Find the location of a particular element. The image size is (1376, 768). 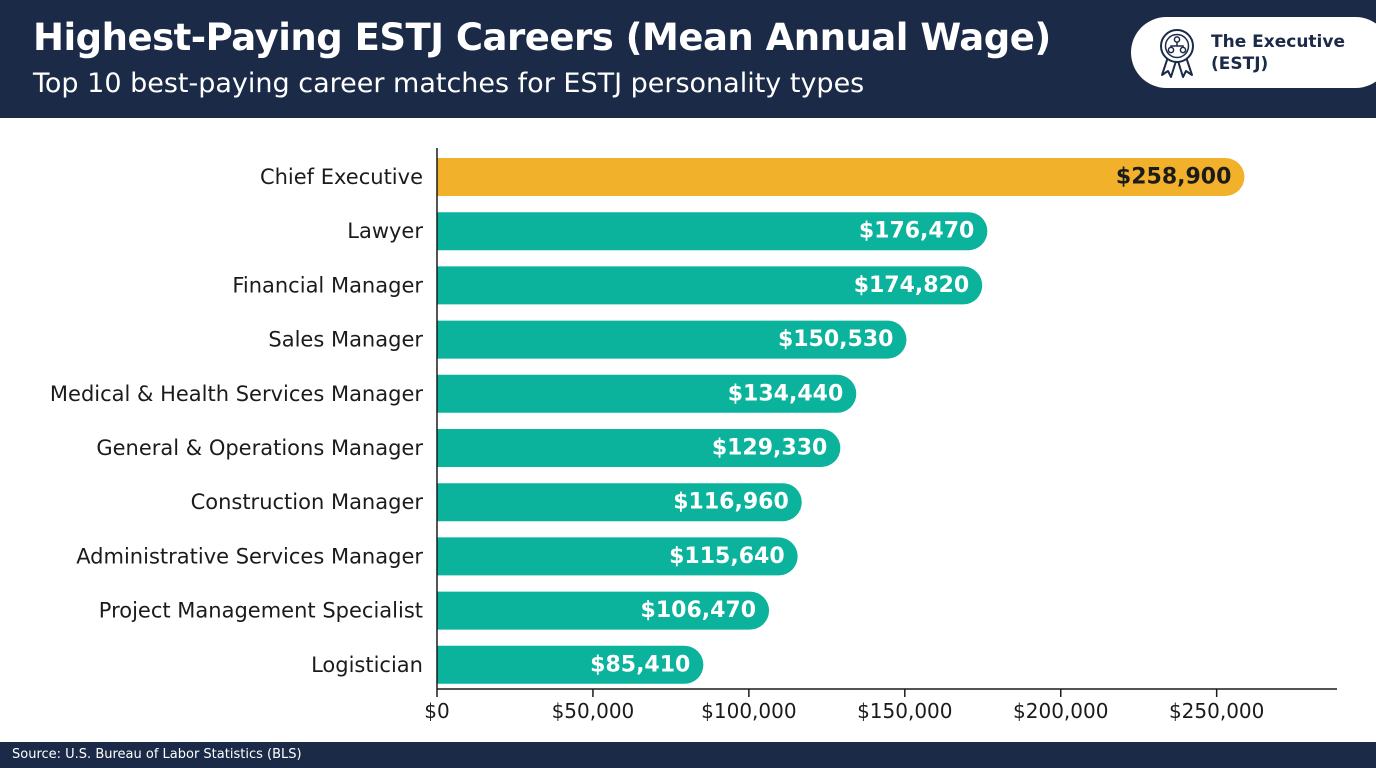

category-label: Construction Manager is located at coordinates (307, 502).